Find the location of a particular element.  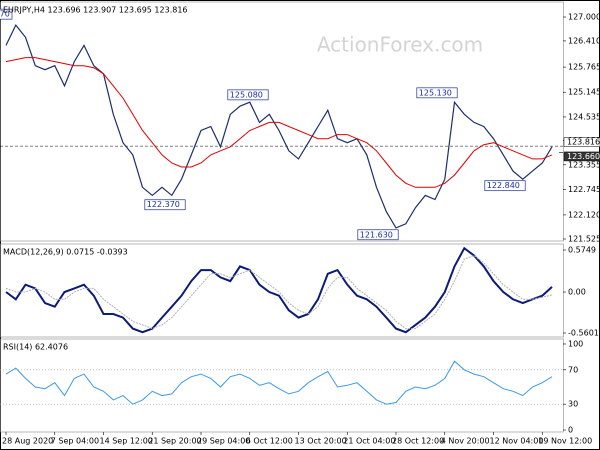

x-tick-label: 29 Sep 04:00 is located at coordinates (223, 441).